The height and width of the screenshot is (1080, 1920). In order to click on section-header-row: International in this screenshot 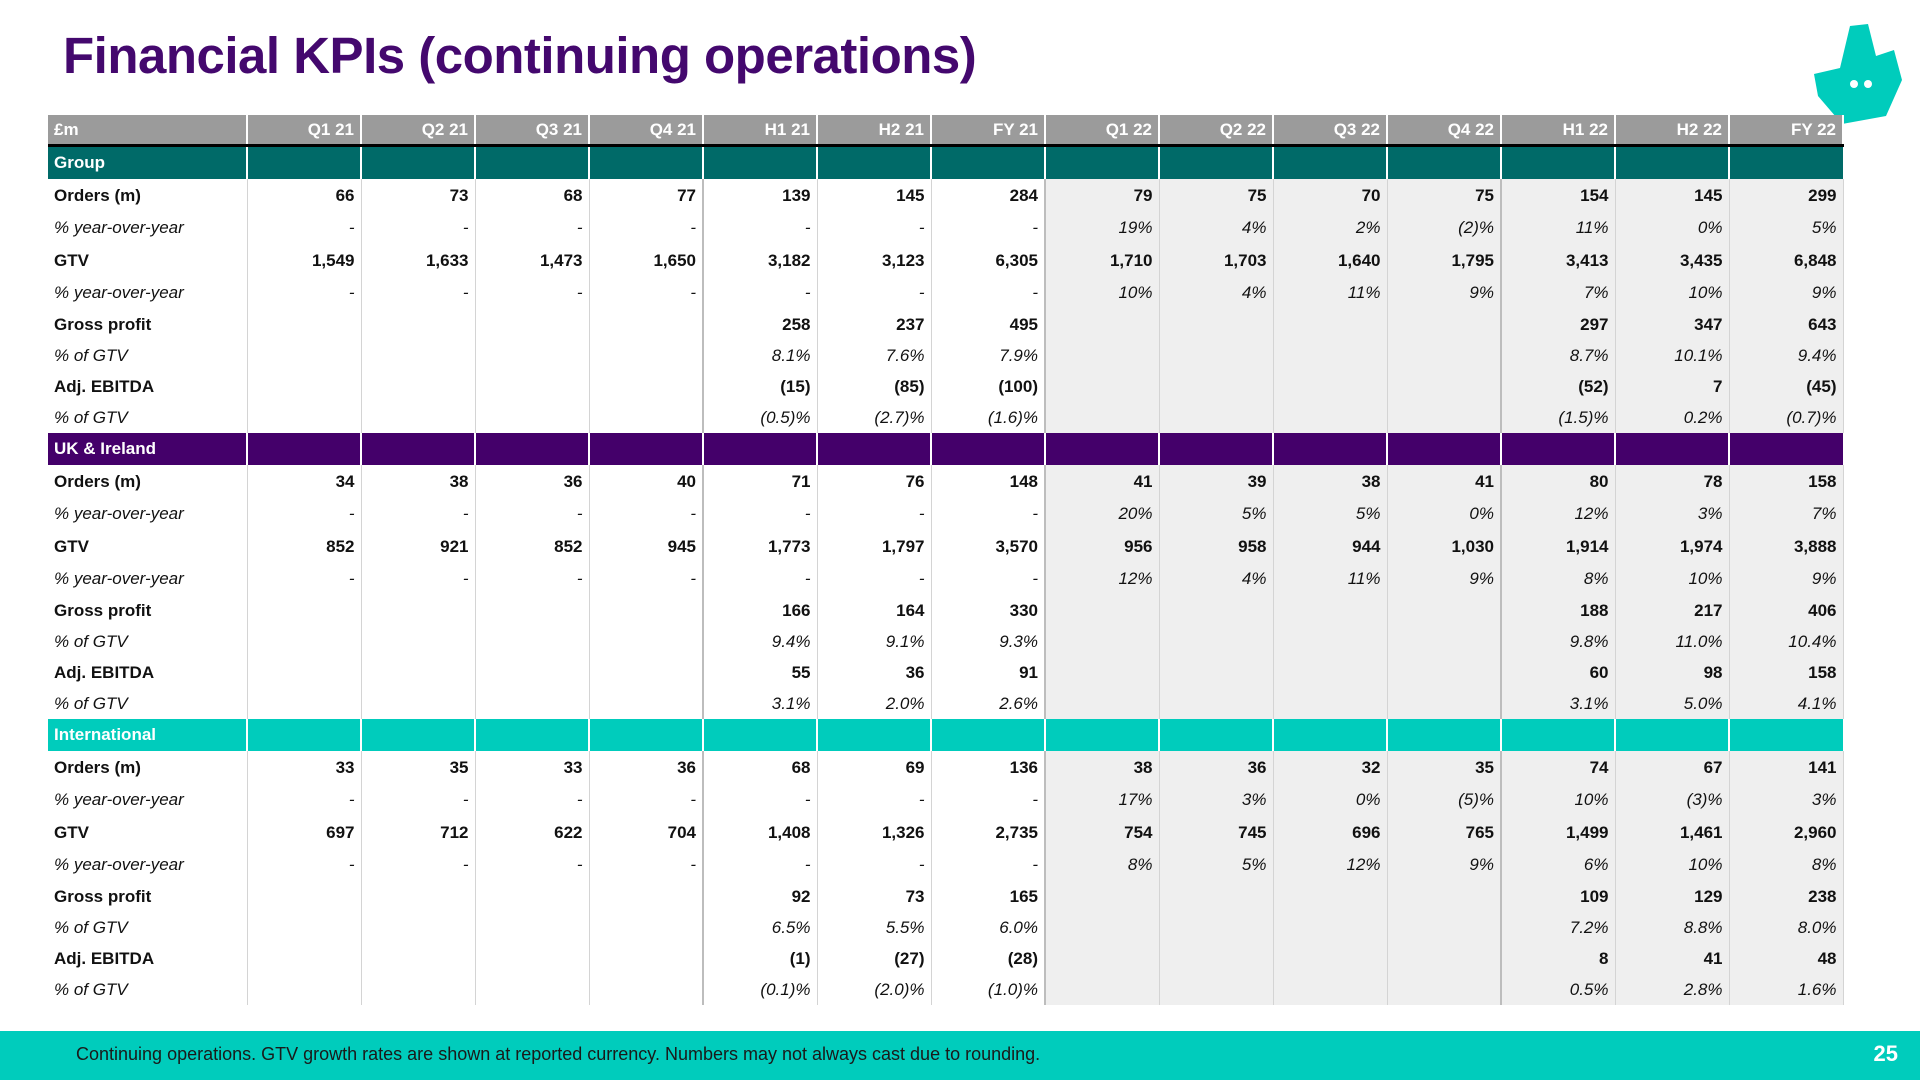, I will do `click(945, 735)`.